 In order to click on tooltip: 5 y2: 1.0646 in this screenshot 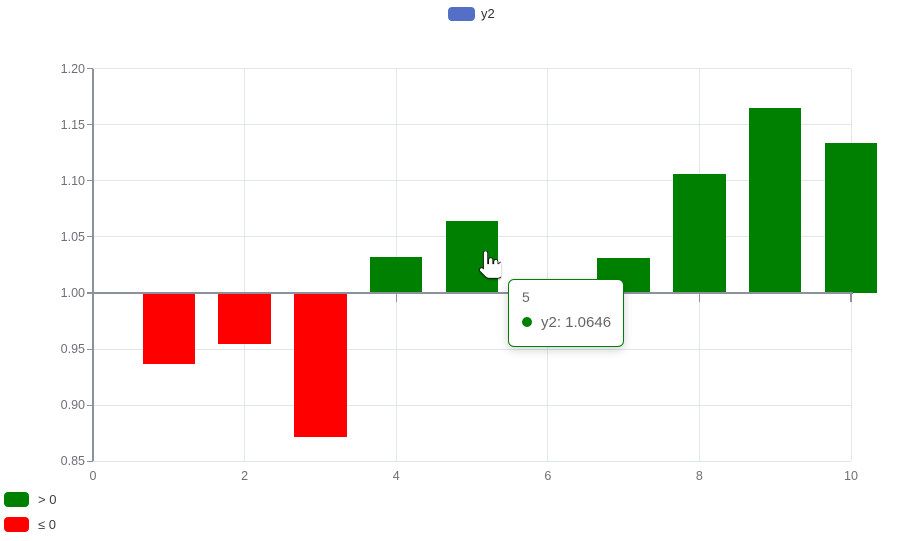, I will do `click(566, 313)`.